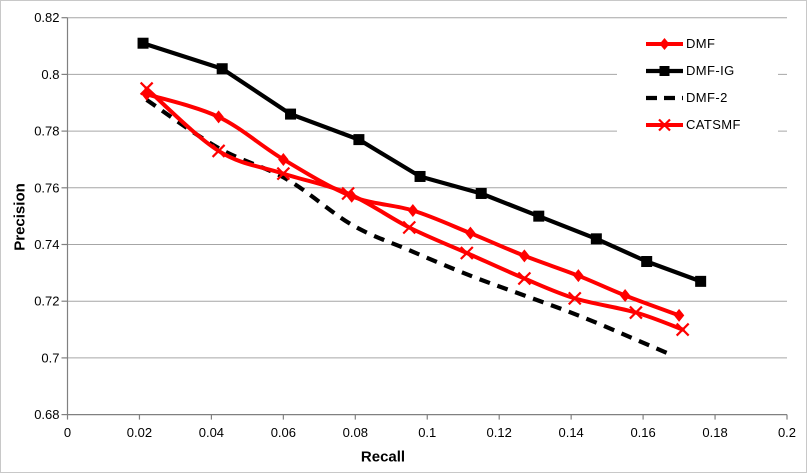  What do you see at coordinates (710, 70) in the screenshot?
I see `legend-label-dmf-ig: DMF-IG` at bounding box center [710, 70].